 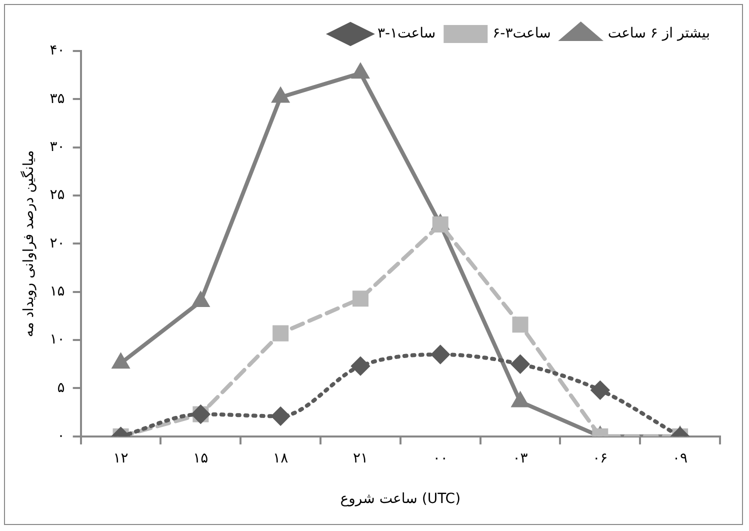 I want to click on x-tick-label: ۱۵, so click(x=200, y=458).